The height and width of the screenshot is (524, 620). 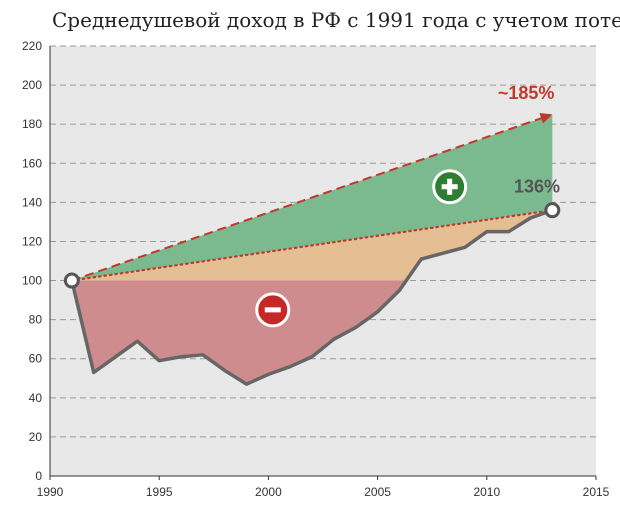 What do you see at coordinates (32, 202) in the screenshot?
I see `y-tick-label: 140` at bounding box center [32, 202].